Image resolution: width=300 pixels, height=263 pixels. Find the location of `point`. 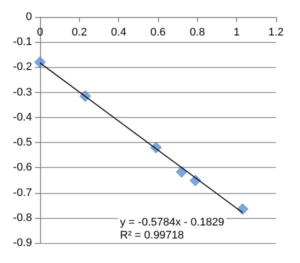

point is located at coordinates (40, 62).